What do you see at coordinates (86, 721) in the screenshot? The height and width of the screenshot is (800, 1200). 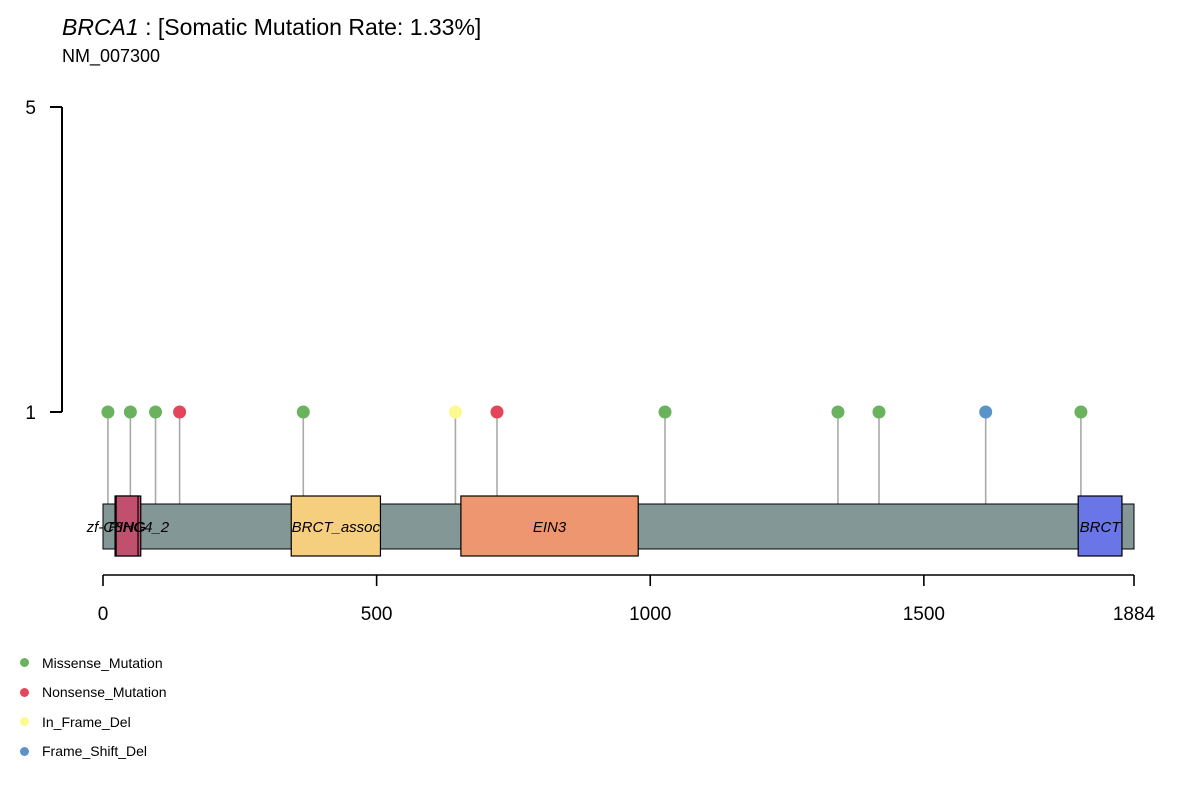 I see `legend-label: In_Frame_Del` at bounding box center [86, 721].